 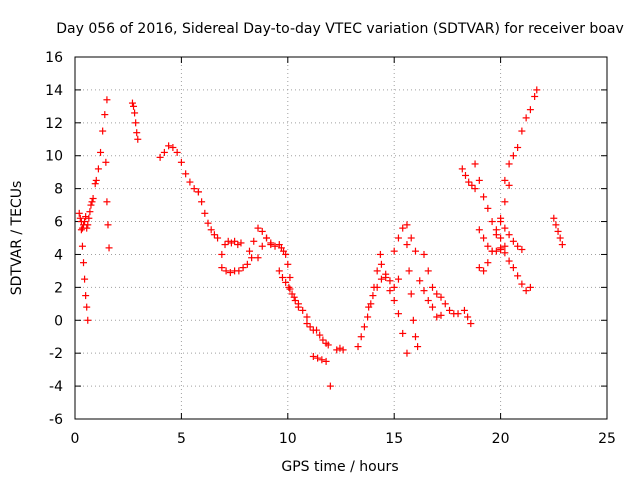 I want to click on y-tick-label: 12, so click(x=54, y=124).